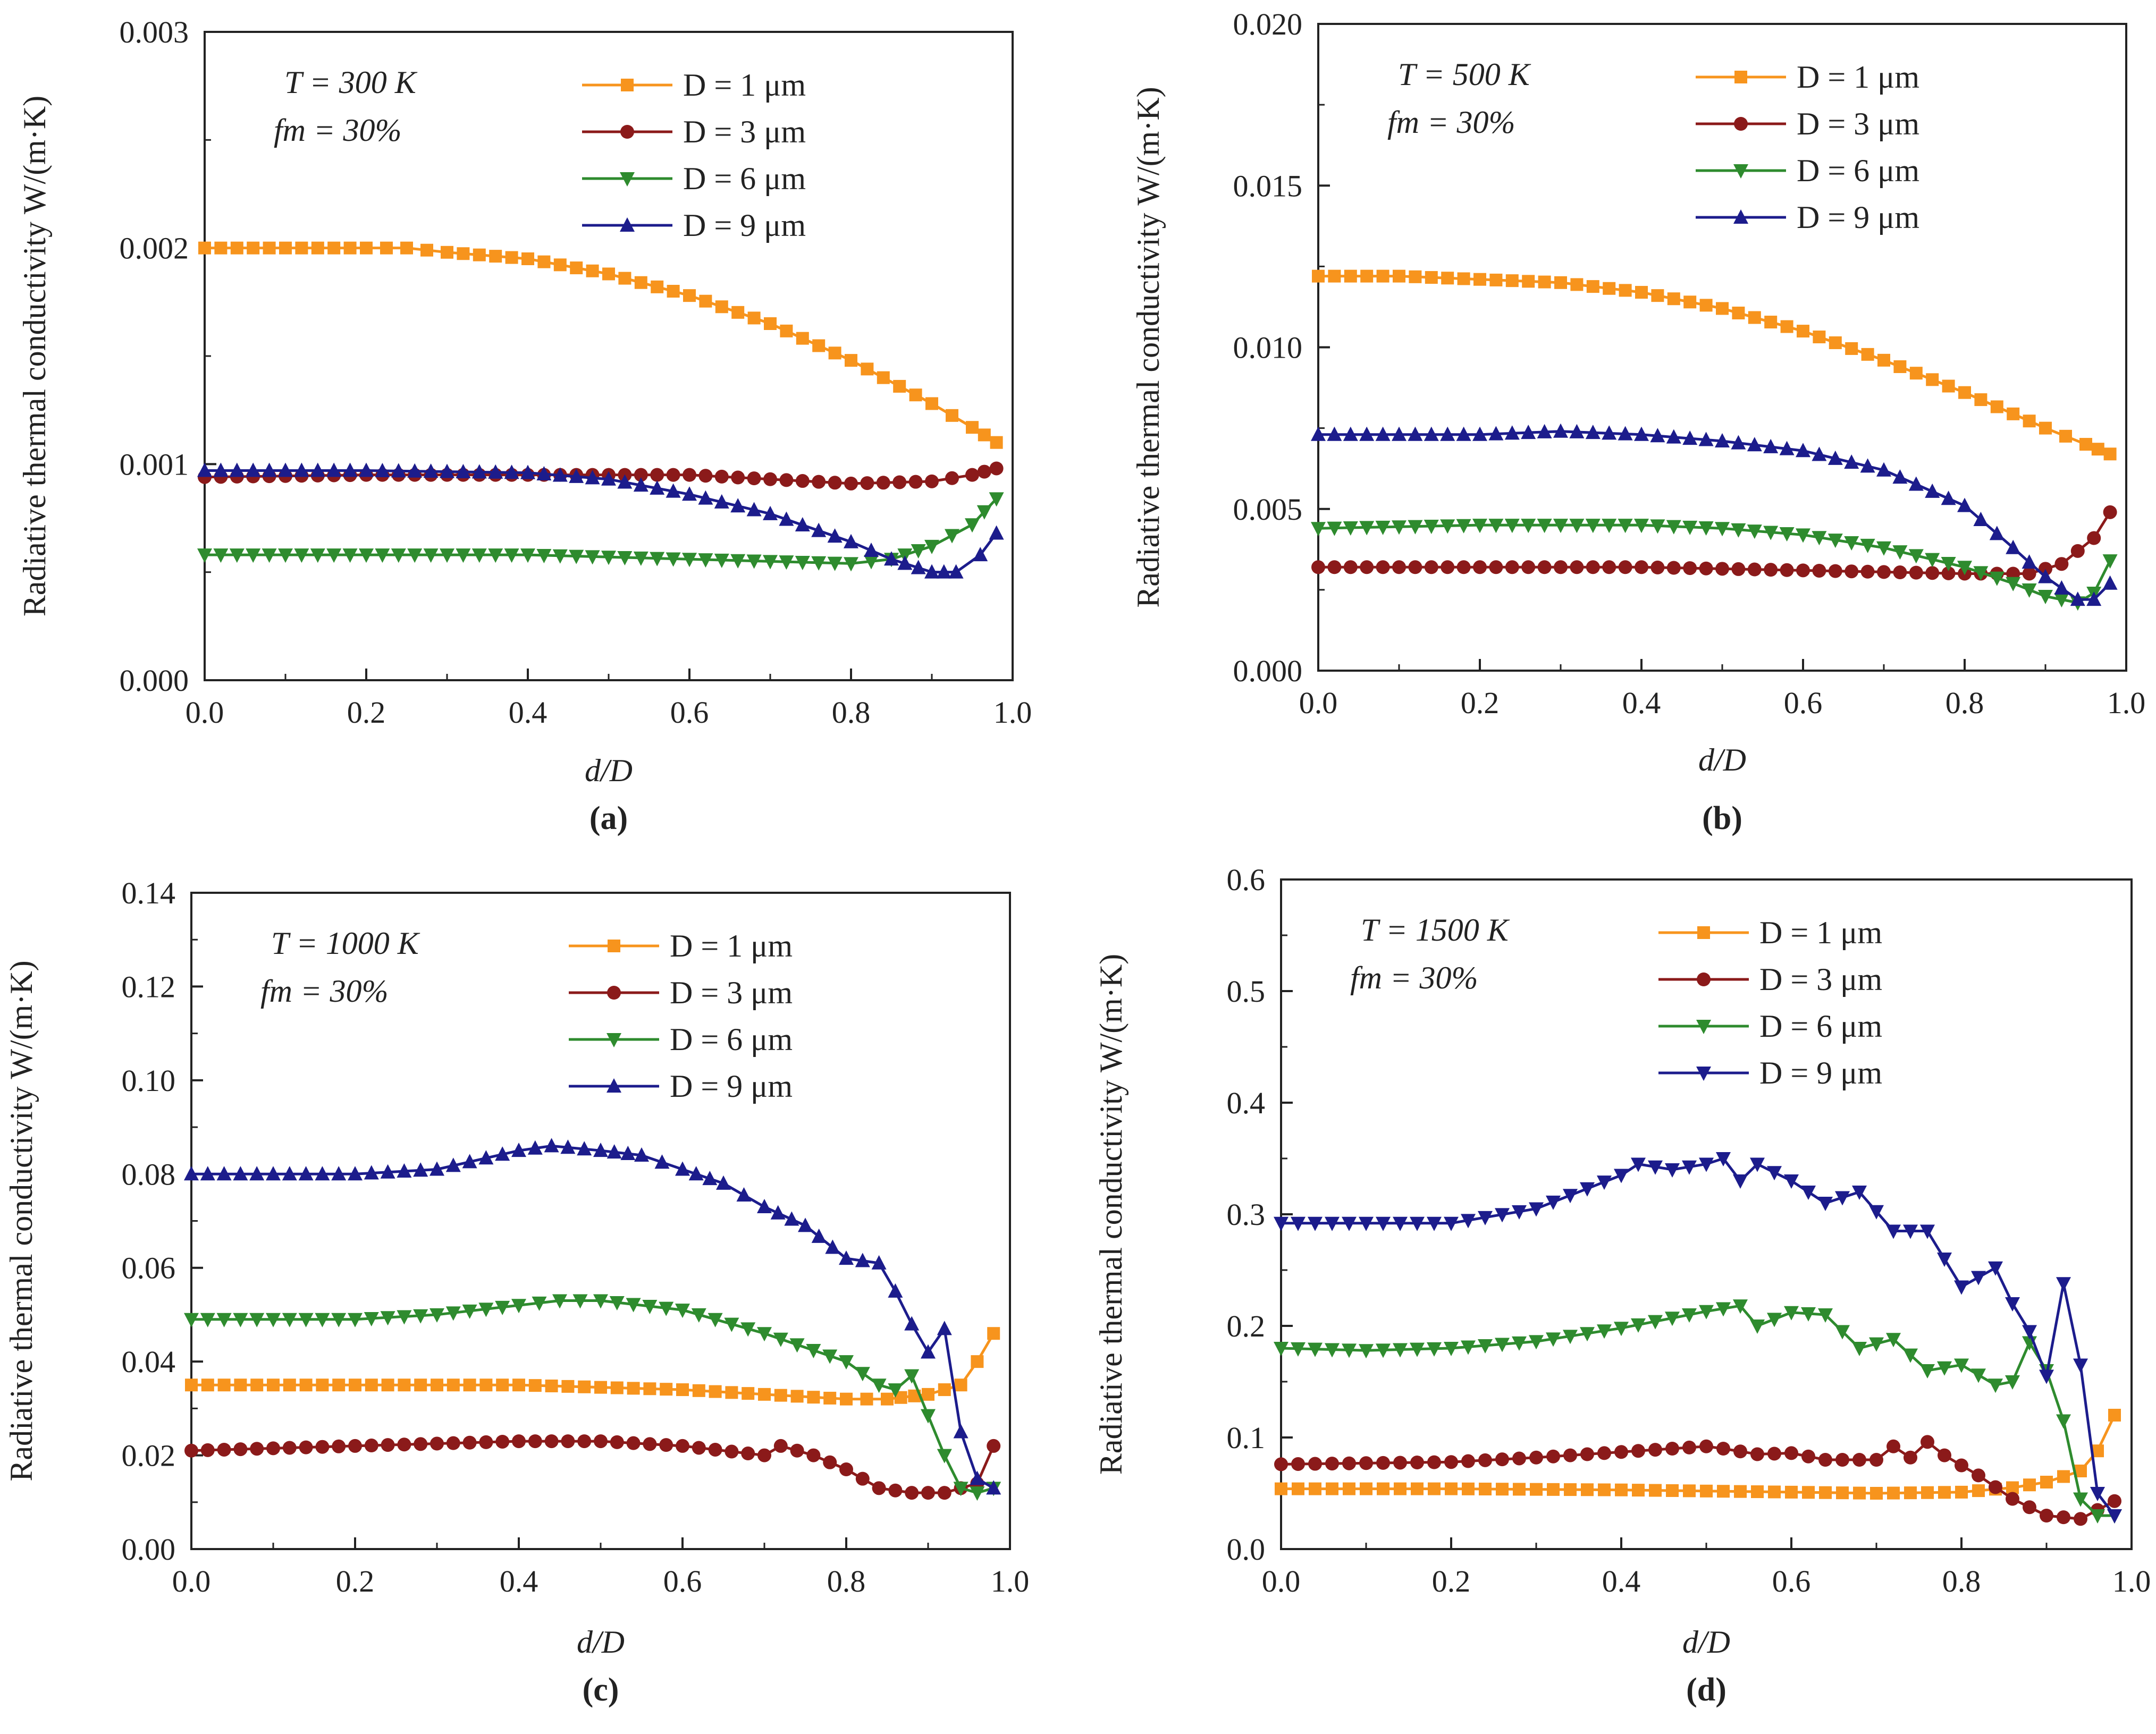 Image resolution: width=2156 pixels, height=1734 pixels. What do you see at coordinates (731, 1039) in the screenshot?
I see `legend-label: D = 6 μm` at bounding box center [731, 1039].